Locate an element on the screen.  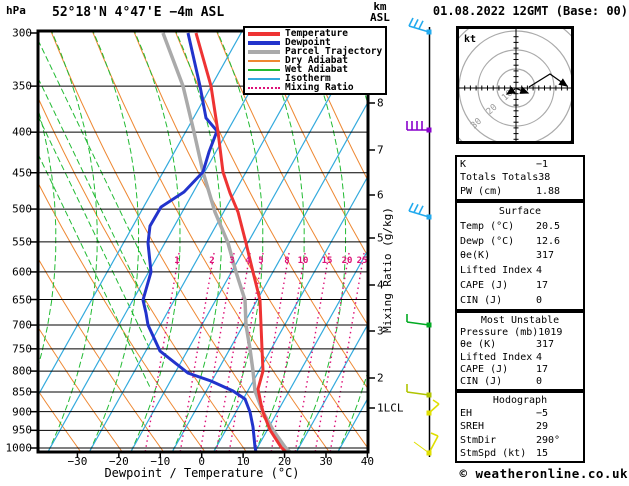
legend-item: Dewpoint is located at coordinates (315, 42).